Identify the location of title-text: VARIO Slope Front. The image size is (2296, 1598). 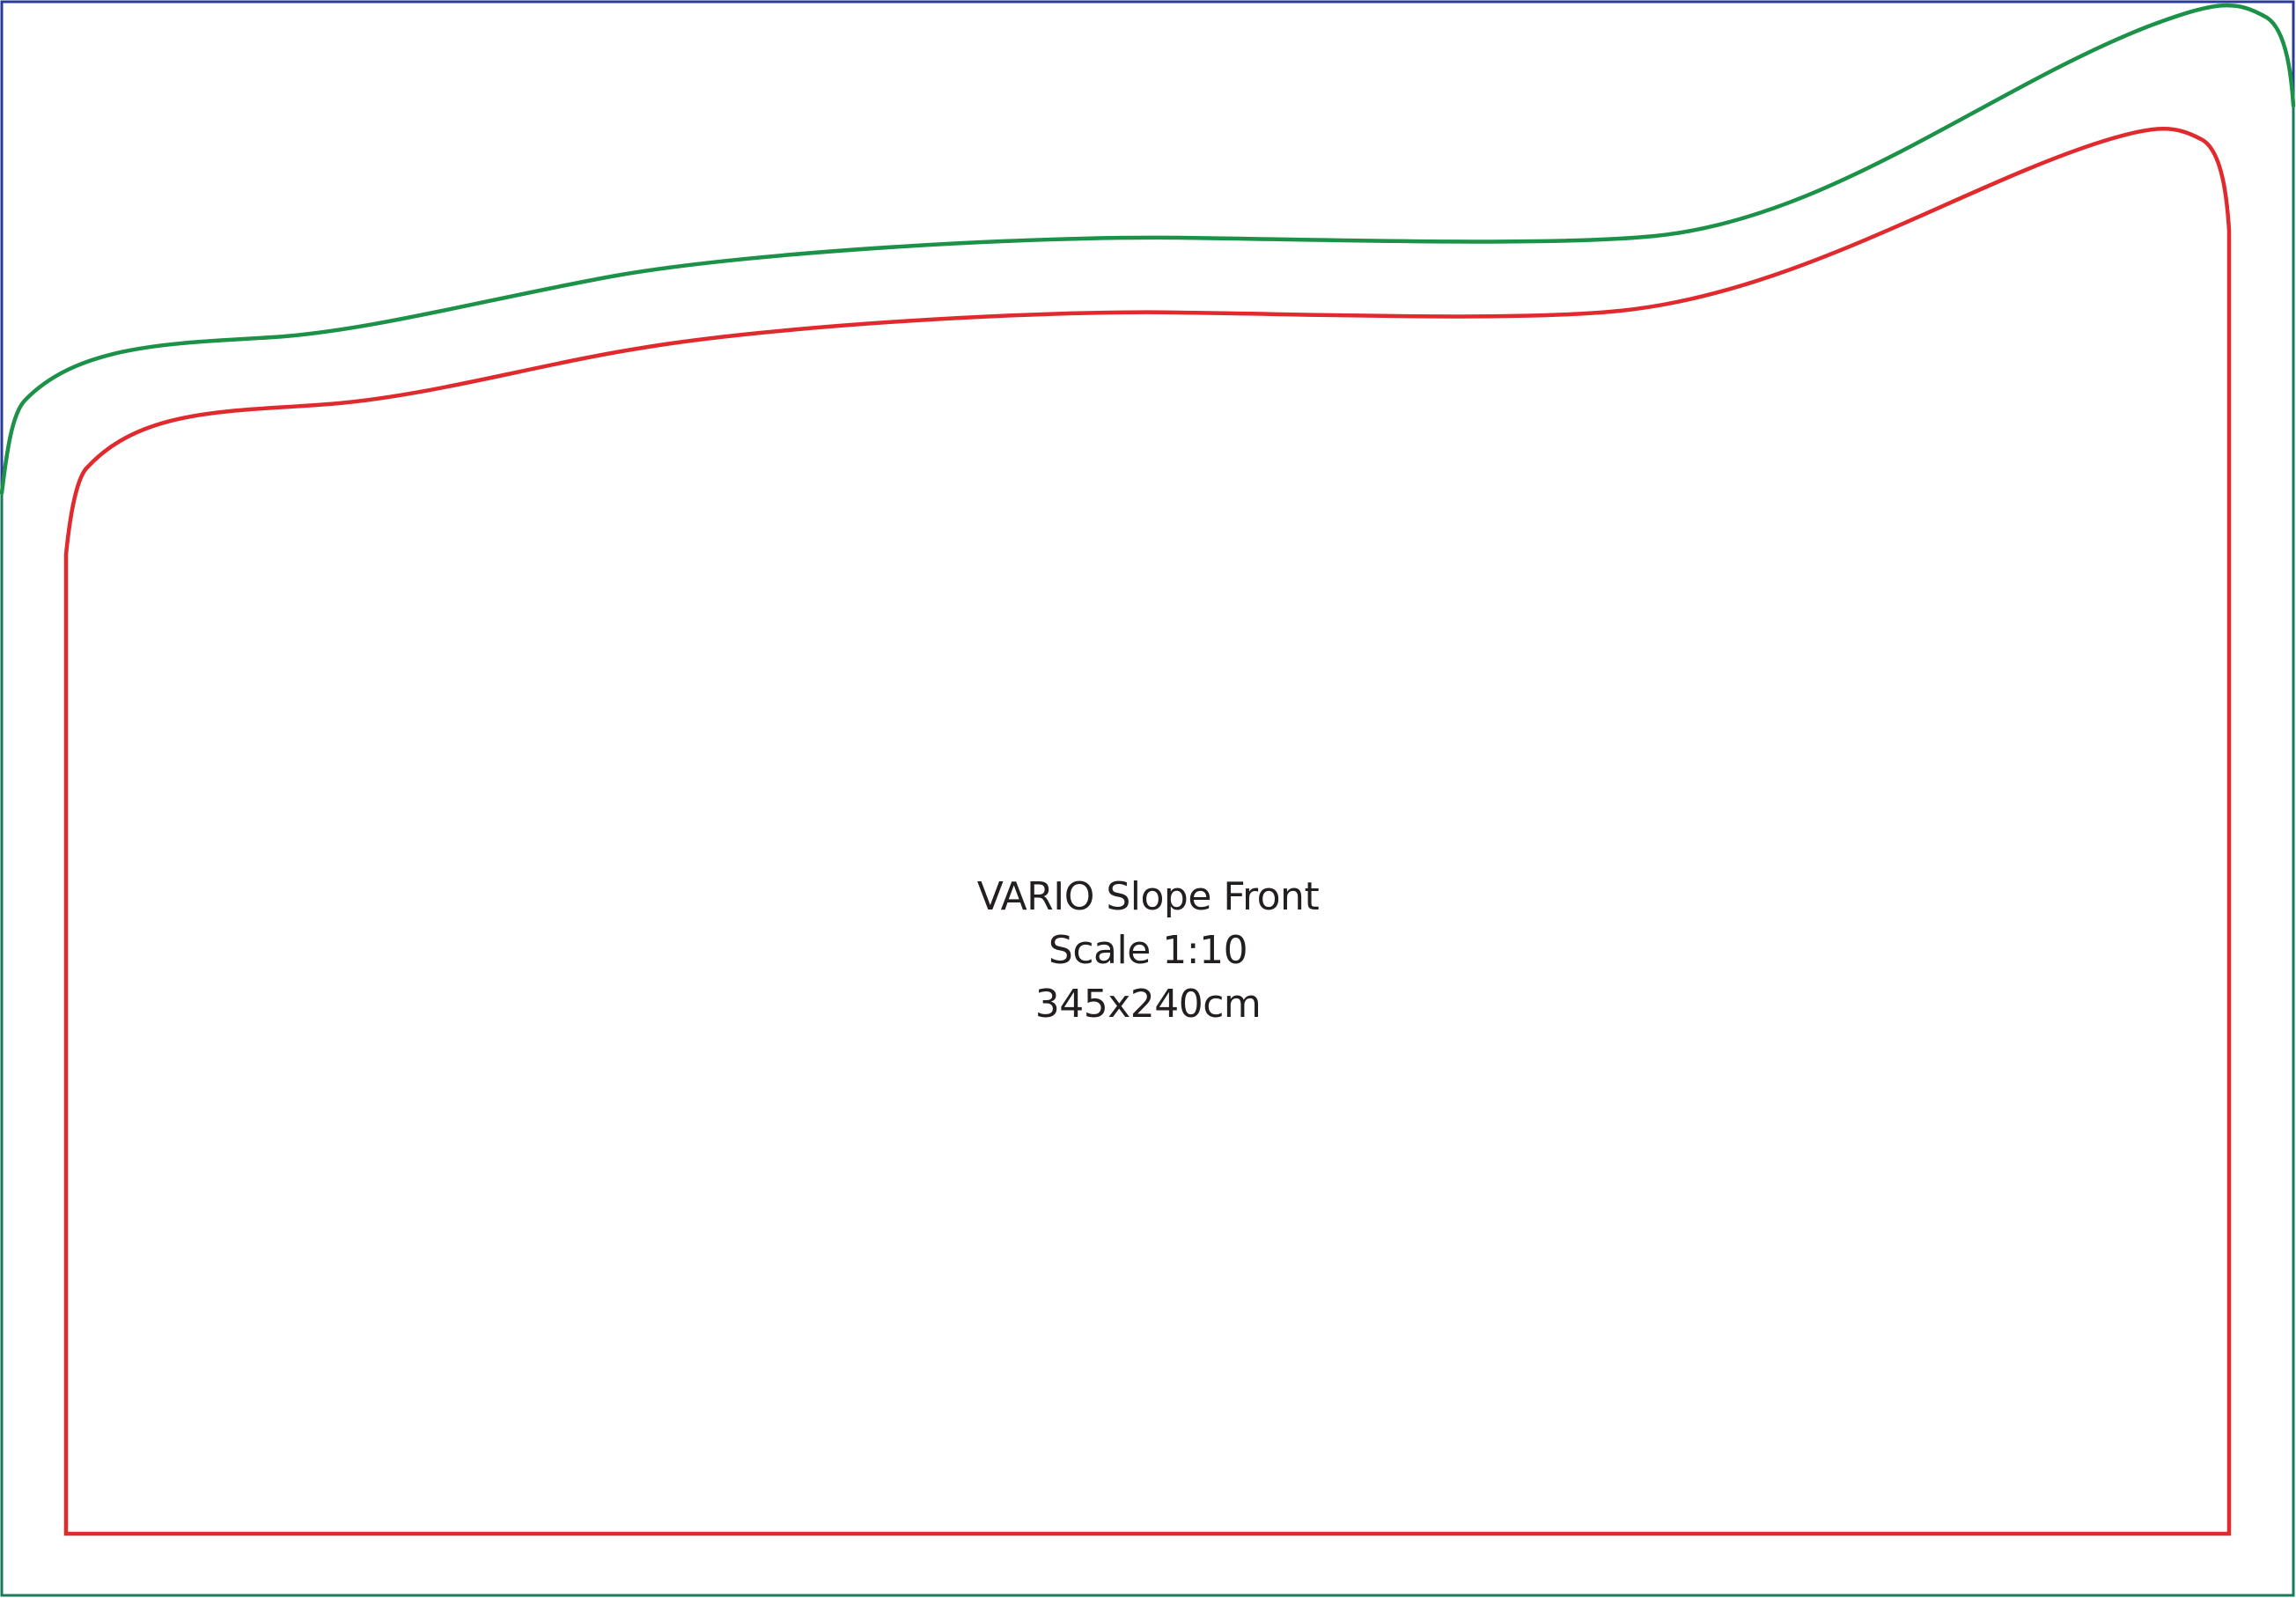
(1148, 896).